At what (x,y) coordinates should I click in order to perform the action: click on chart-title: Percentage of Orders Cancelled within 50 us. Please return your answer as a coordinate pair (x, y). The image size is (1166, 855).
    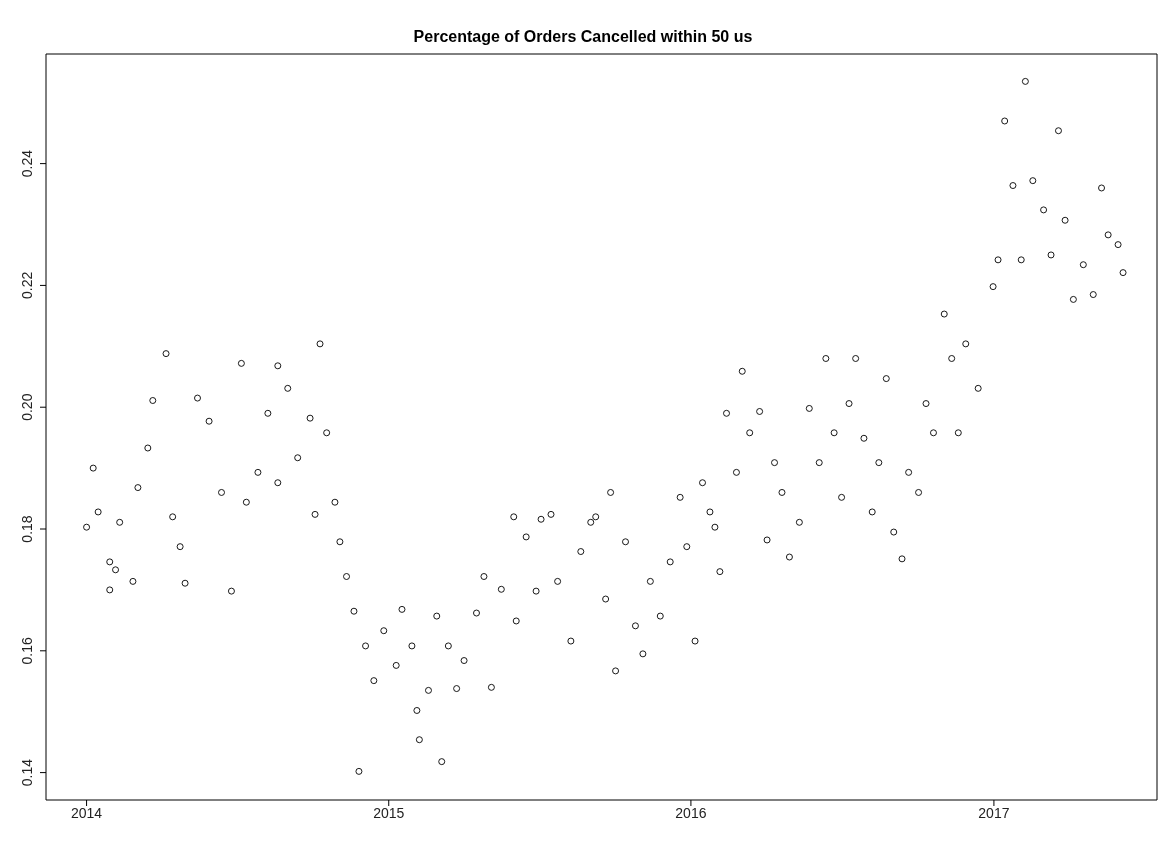
    Looking at the image, I should click on (583, 37).